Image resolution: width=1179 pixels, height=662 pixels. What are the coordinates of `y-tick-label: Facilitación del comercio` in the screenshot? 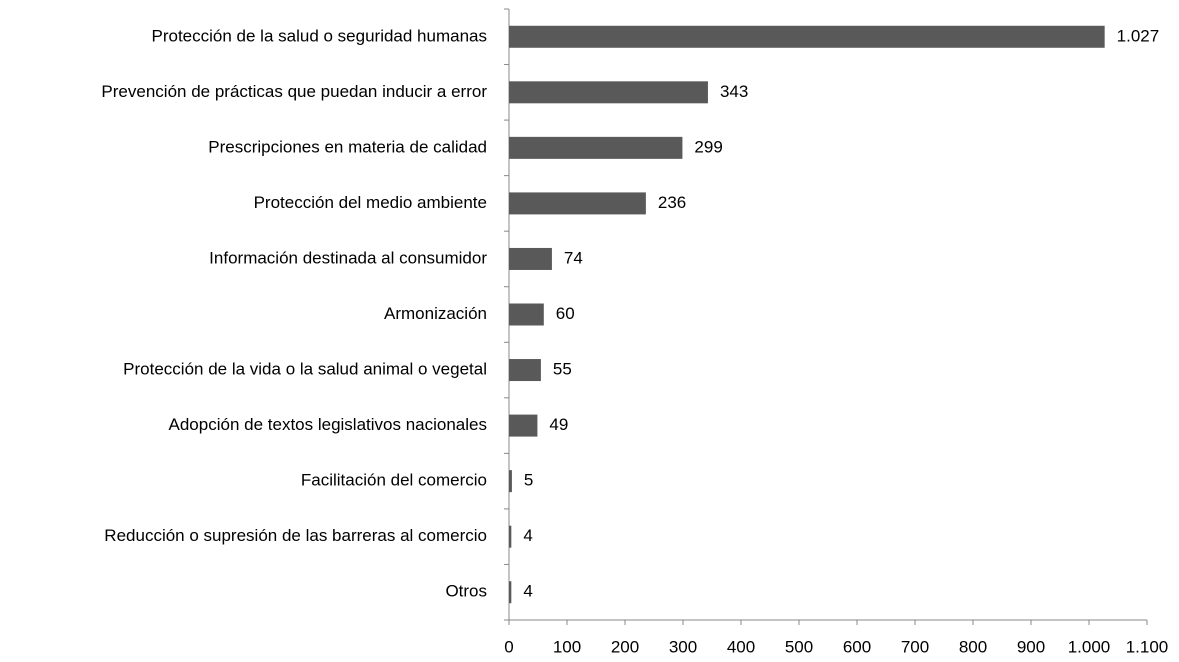 It's located at (394, 480).